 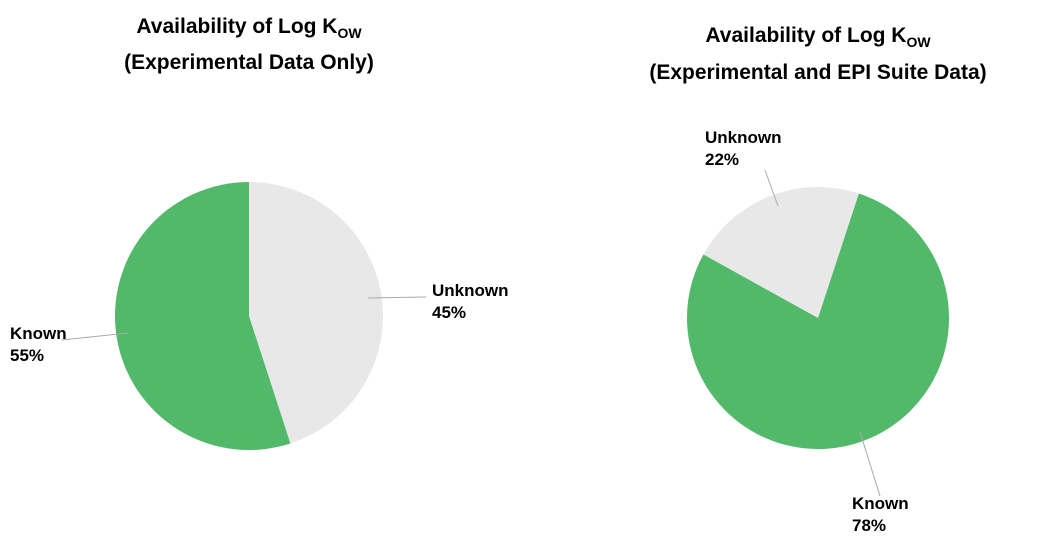 What do you see at coordinates (722, 159) in the screenshot?
I see `slice-value-label: 22%` at bounding box center [722, 159].